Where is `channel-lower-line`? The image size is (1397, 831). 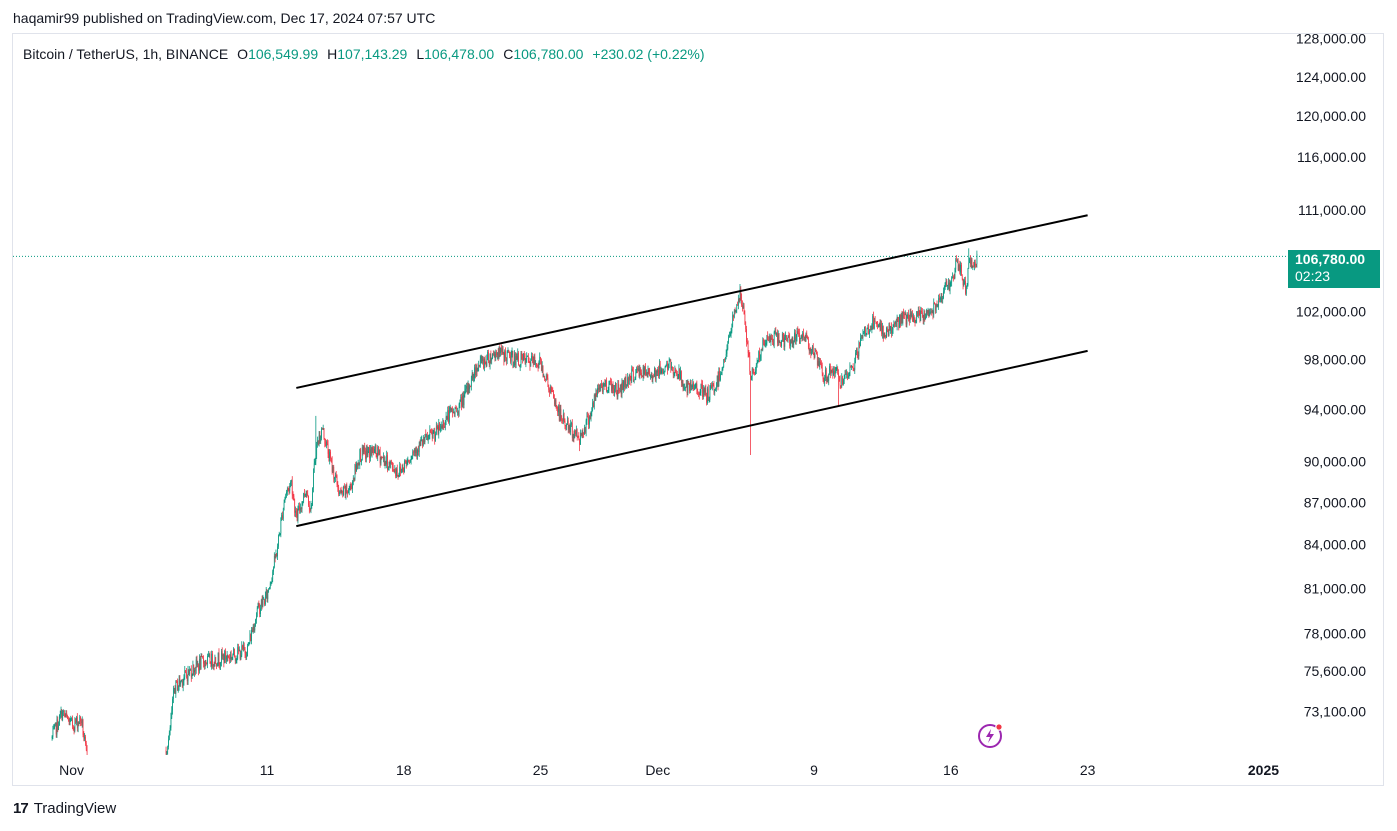
channel-lower-line is located at coordinates (692, 438).